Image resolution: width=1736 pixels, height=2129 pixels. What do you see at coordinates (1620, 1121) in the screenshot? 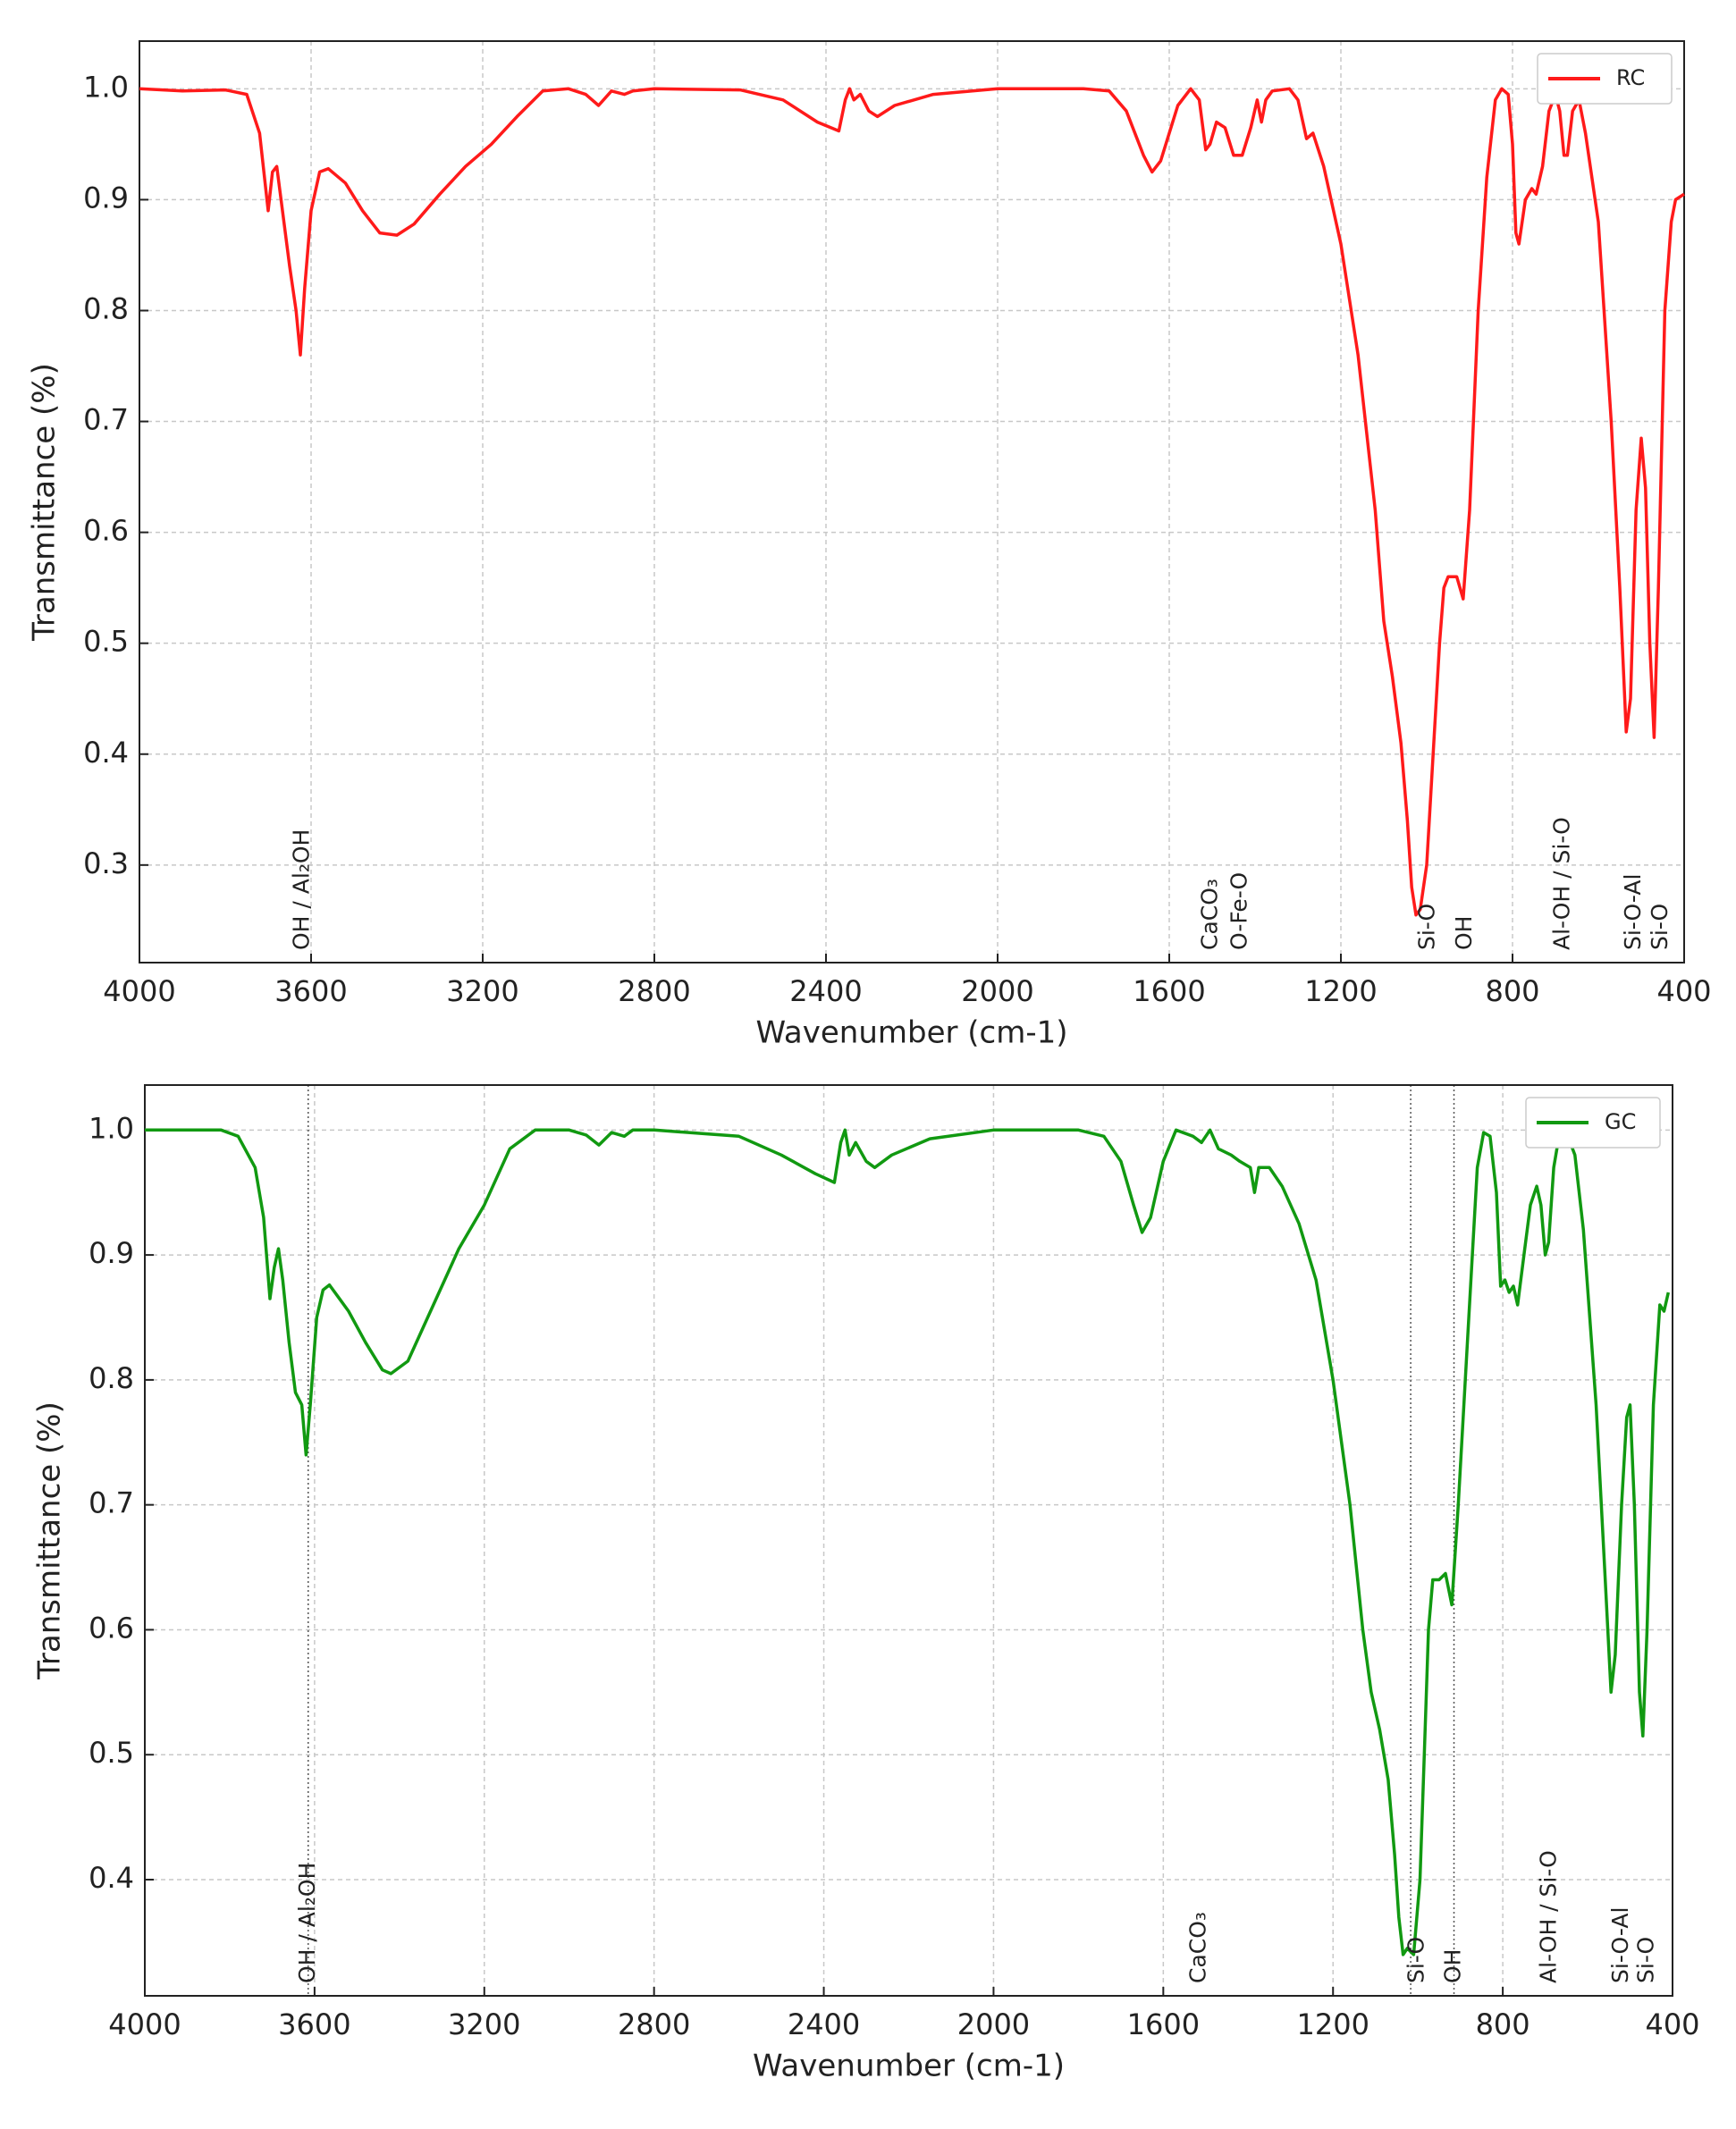
I see `legend-label: GC` at bounding box center [1620, 1121].